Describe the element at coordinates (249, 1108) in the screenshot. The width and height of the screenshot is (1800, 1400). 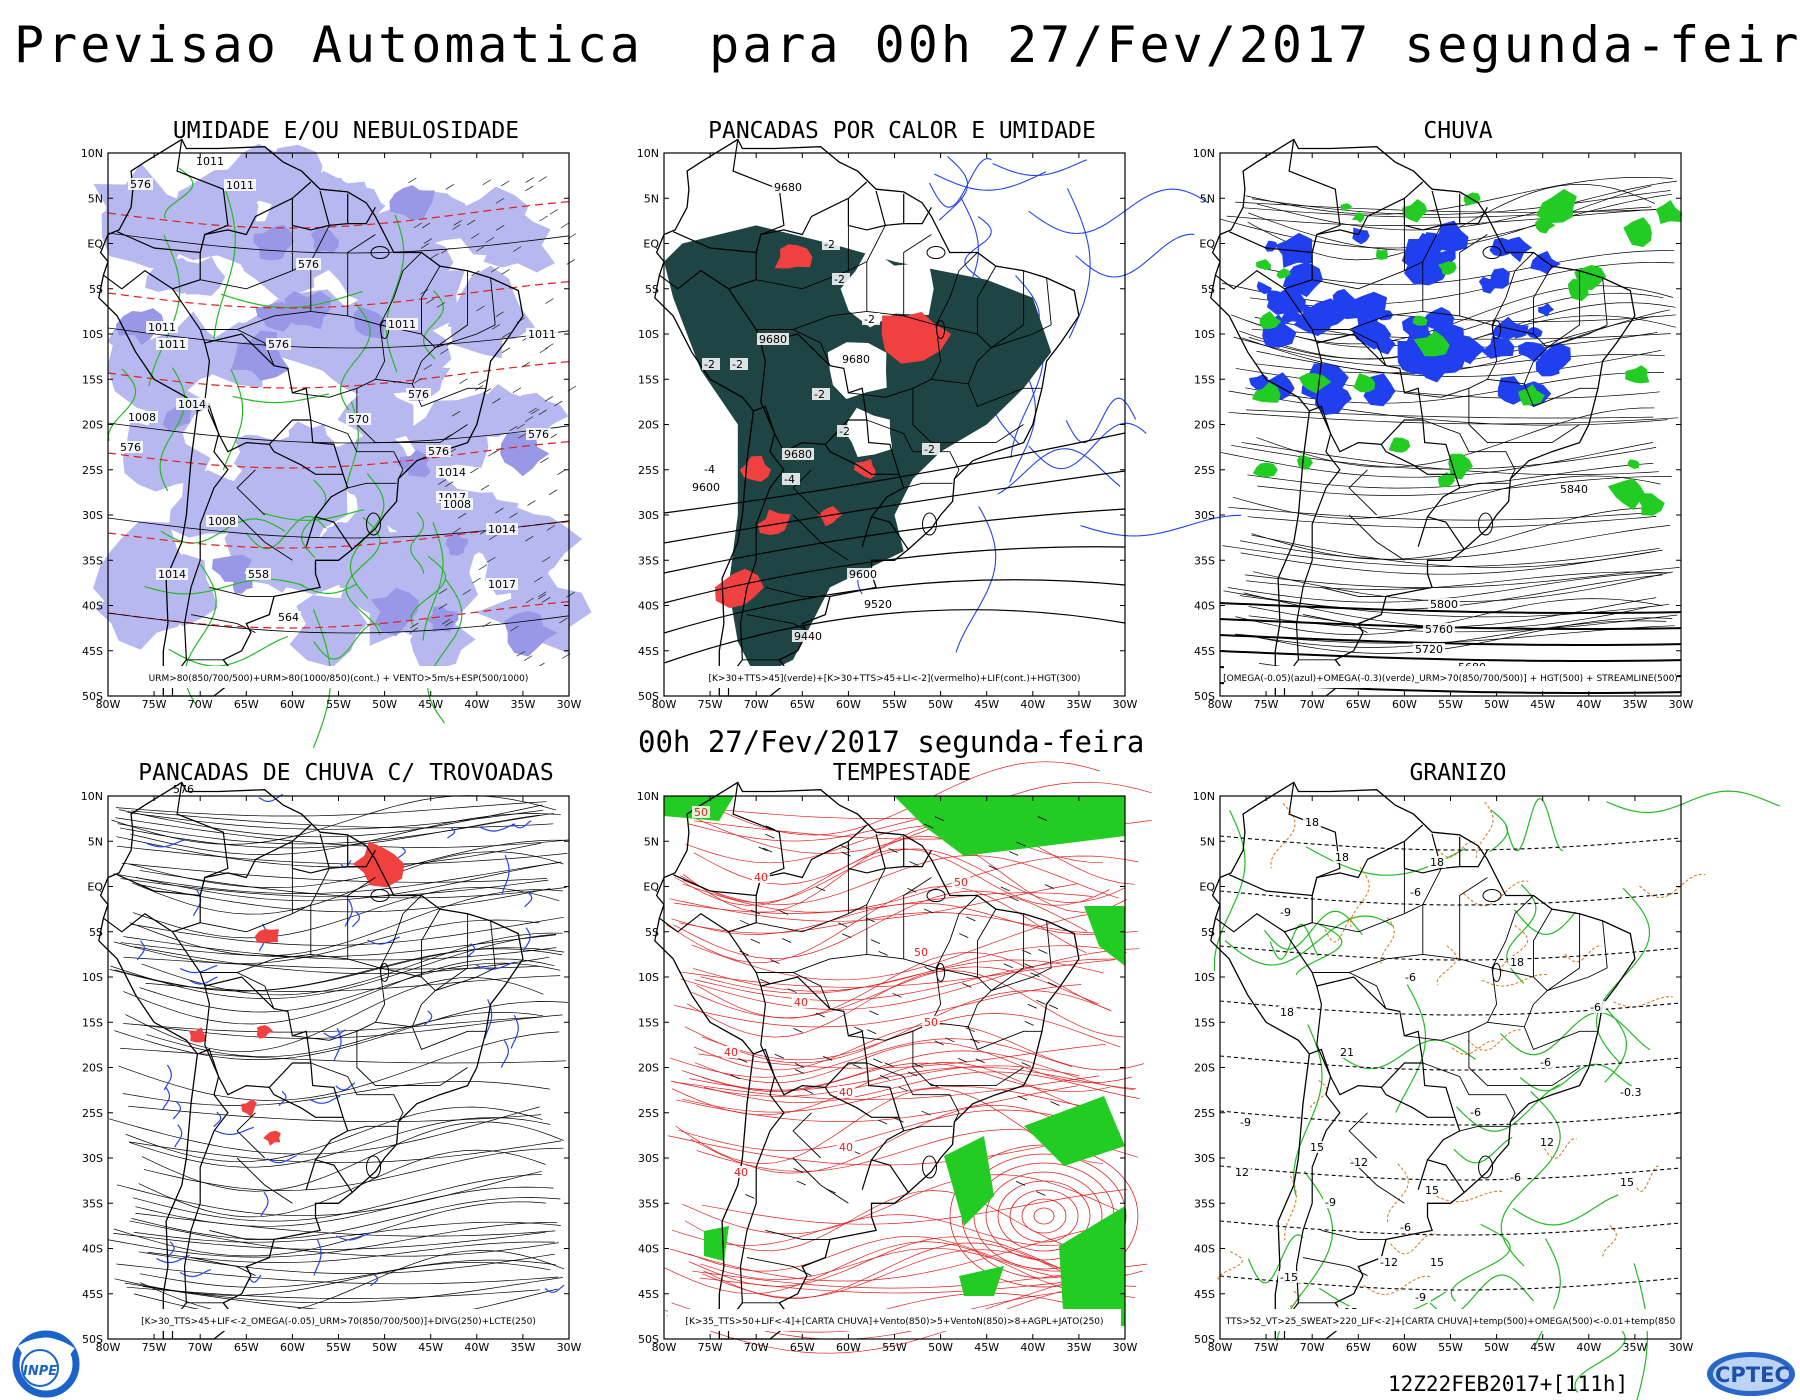
I see `thunderstorm-core` at that location.